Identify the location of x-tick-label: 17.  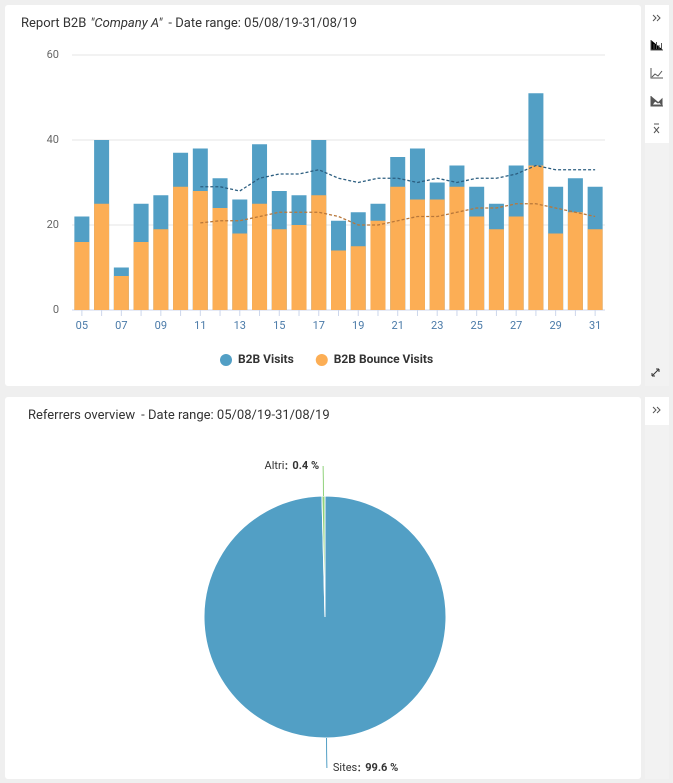
(319, 325).